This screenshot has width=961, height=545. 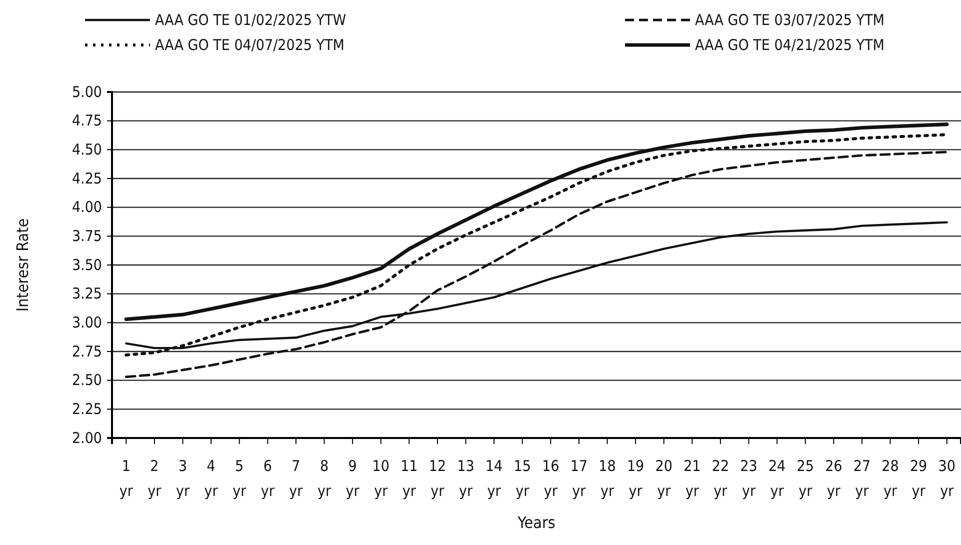 What do you see at coordinates (87, 121) in the screenshot?
I see `y-tick-label: 4.75` at bounding box center [87, 121].